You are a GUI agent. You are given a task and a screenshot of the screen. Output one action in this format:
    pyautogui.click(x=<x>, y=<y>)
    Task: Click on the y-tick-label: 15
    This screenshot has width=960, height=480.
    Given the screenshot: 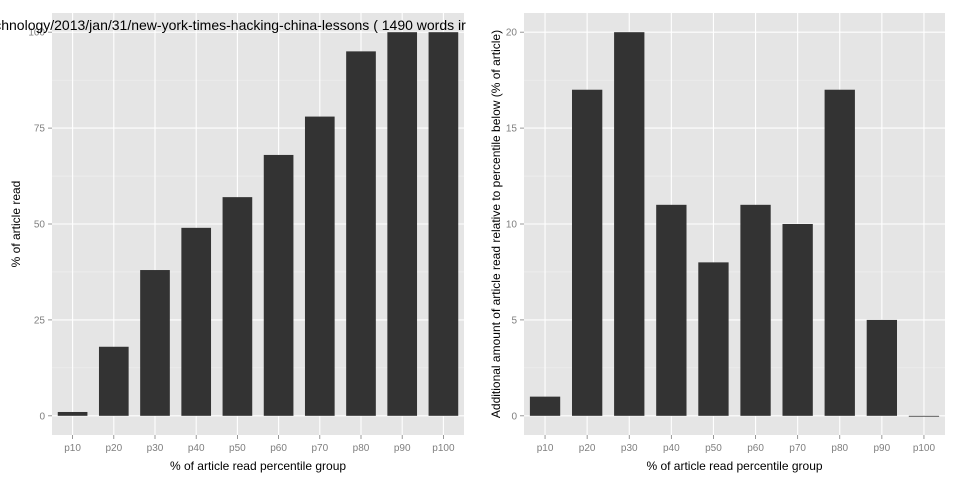 What is the action you would take?
    pyautogui.click(x=512, y=129)
    